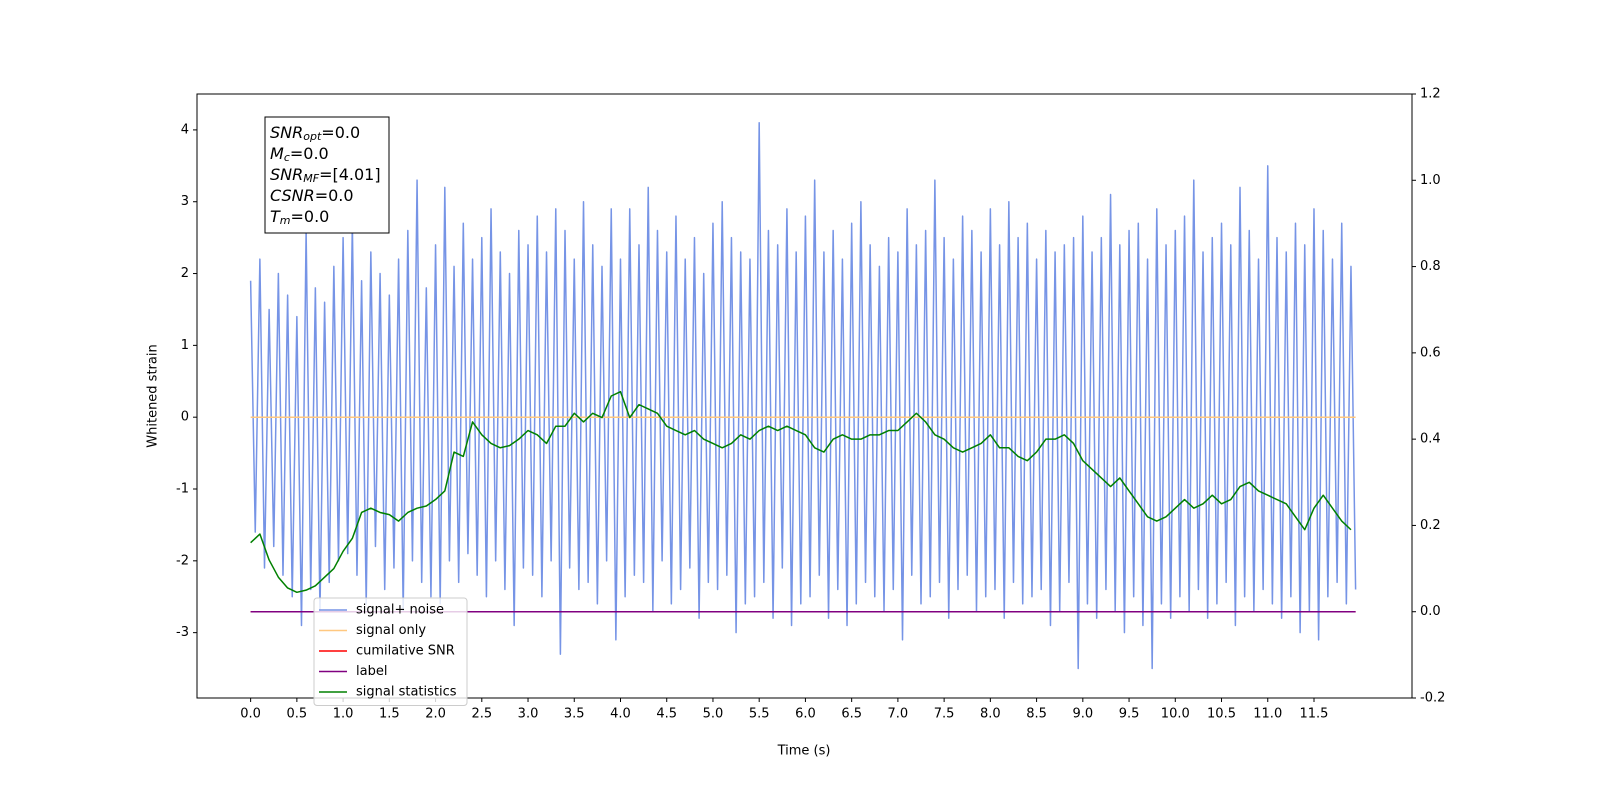 Image resolution: width=1600 pixels, height=804 pixels. I want to click on y2-tick-label: 1.2, so click(1430, 94).